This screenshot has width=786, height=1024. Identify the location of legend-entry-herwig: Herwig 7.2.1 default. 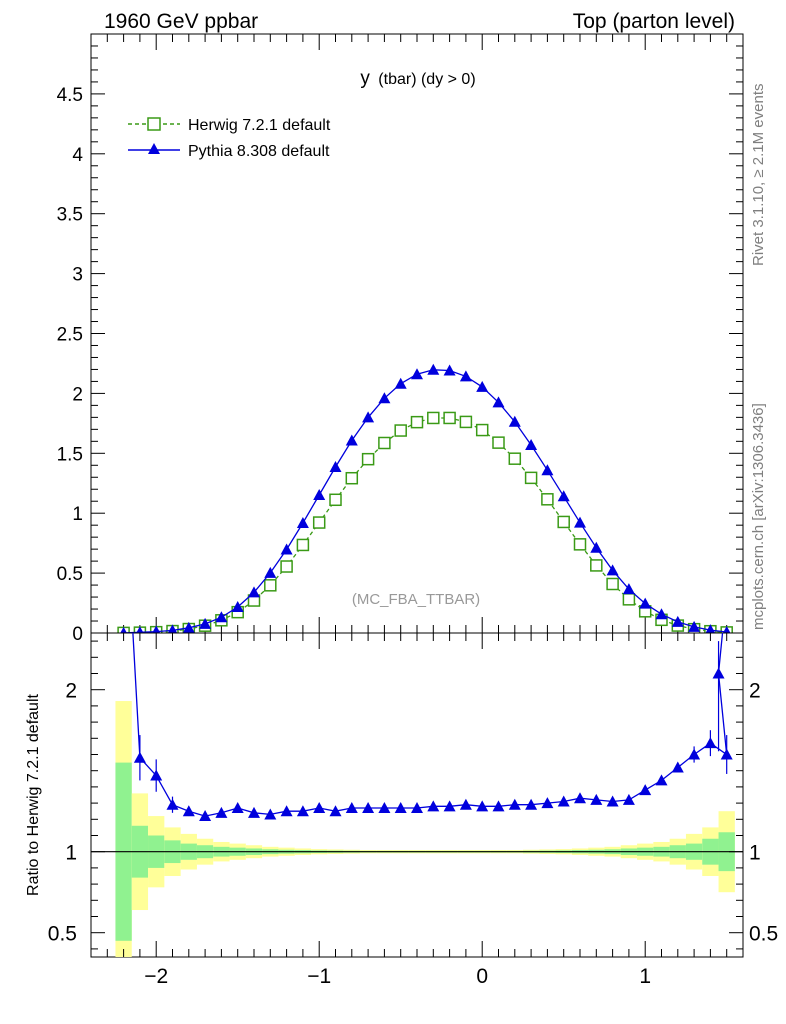
(229, 125).